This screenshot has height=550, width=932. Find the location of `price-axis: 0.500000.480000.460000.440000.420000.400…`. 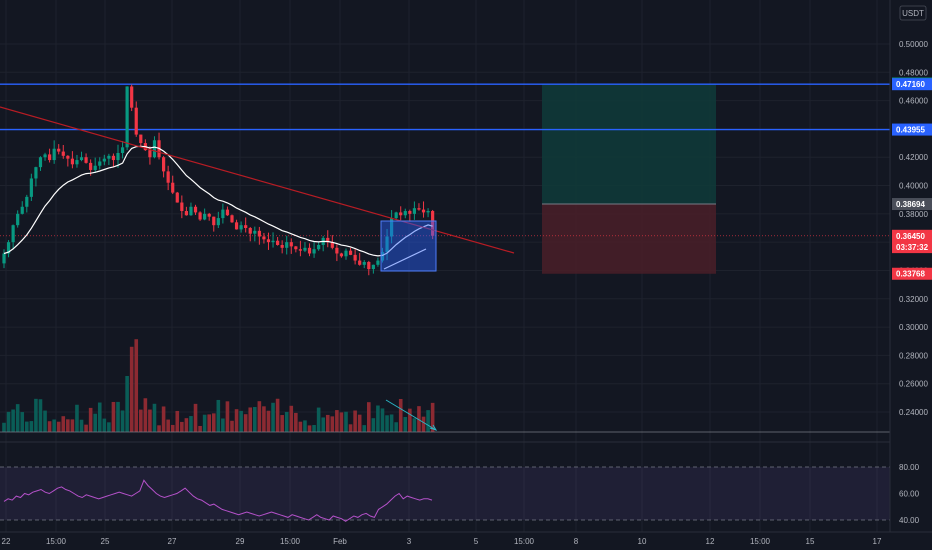

price-axis: 0.500000.480000.460000.440000.420000.400… is located at coordinates (913, 228).